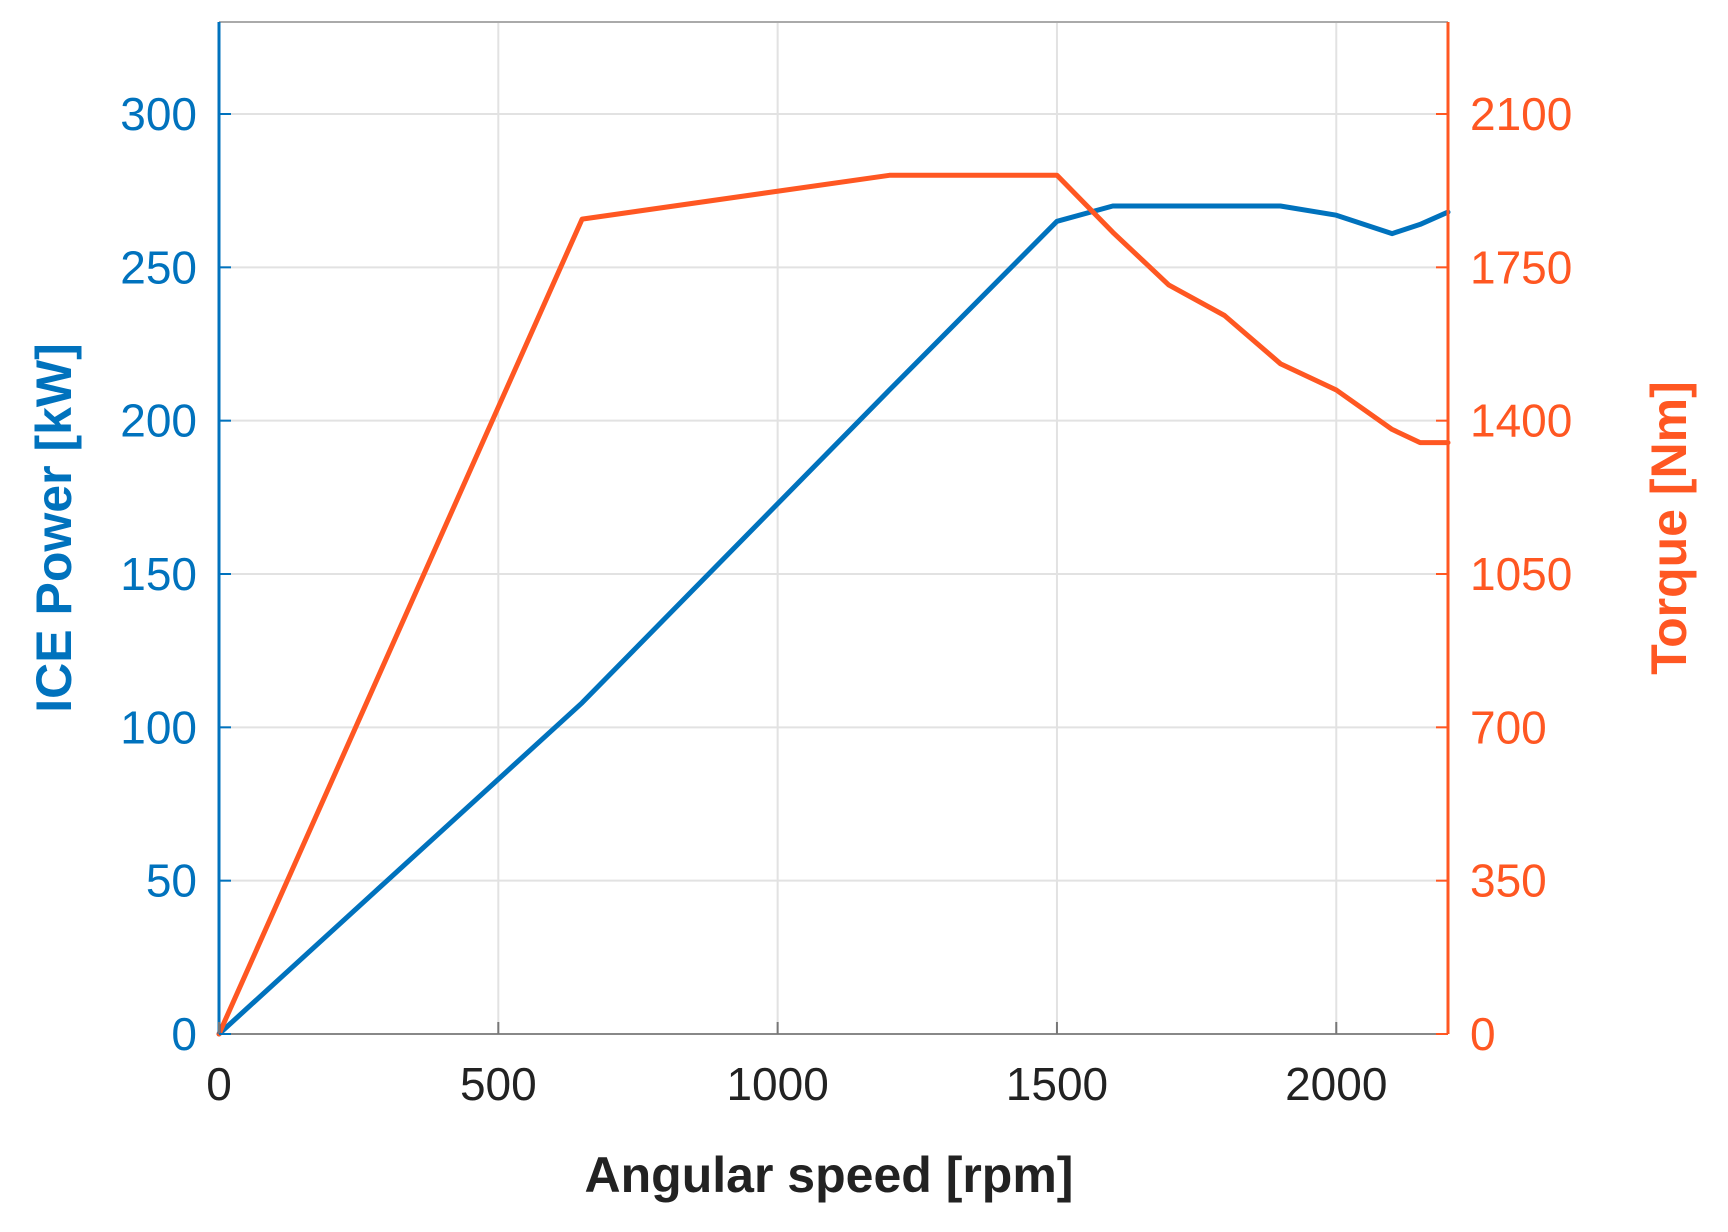 The image size is (1728, 1232). What do you see at coordinates (54, 527) in the screenshot?
I see `left-y-axis-label: ICE Power [kW]` at bounding box center [54, 527].